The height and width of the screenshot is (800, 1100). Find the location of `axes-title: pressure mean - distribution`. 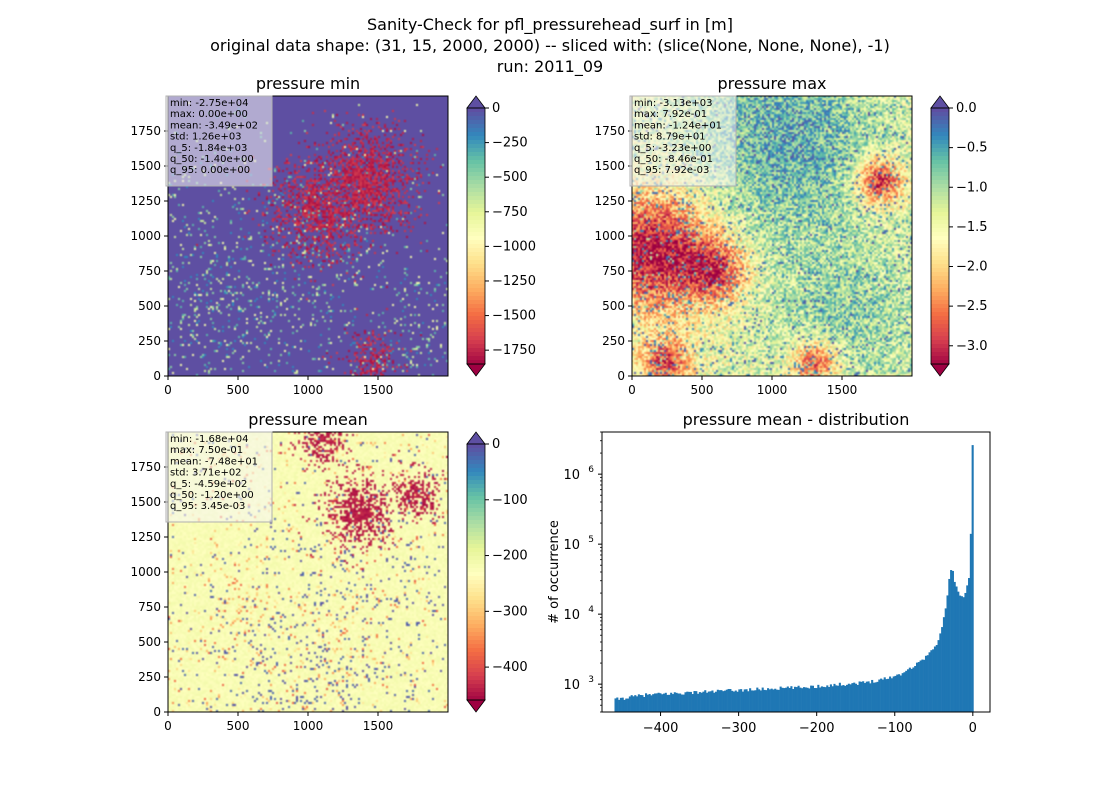

axes-title: pressure mean - distribution is located at coordinates (796, 419).